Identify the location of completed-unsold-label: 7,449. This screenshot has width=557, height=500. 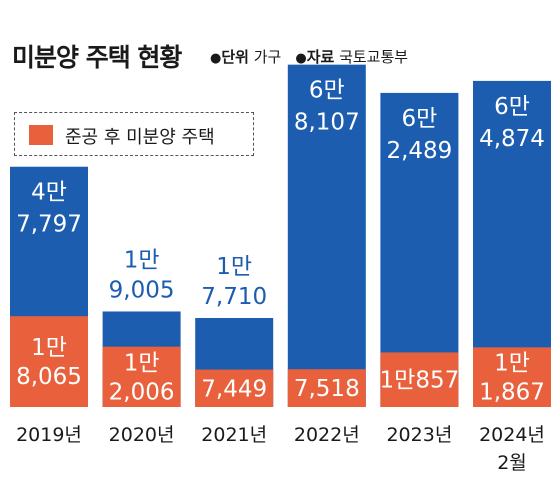
(234, 389).